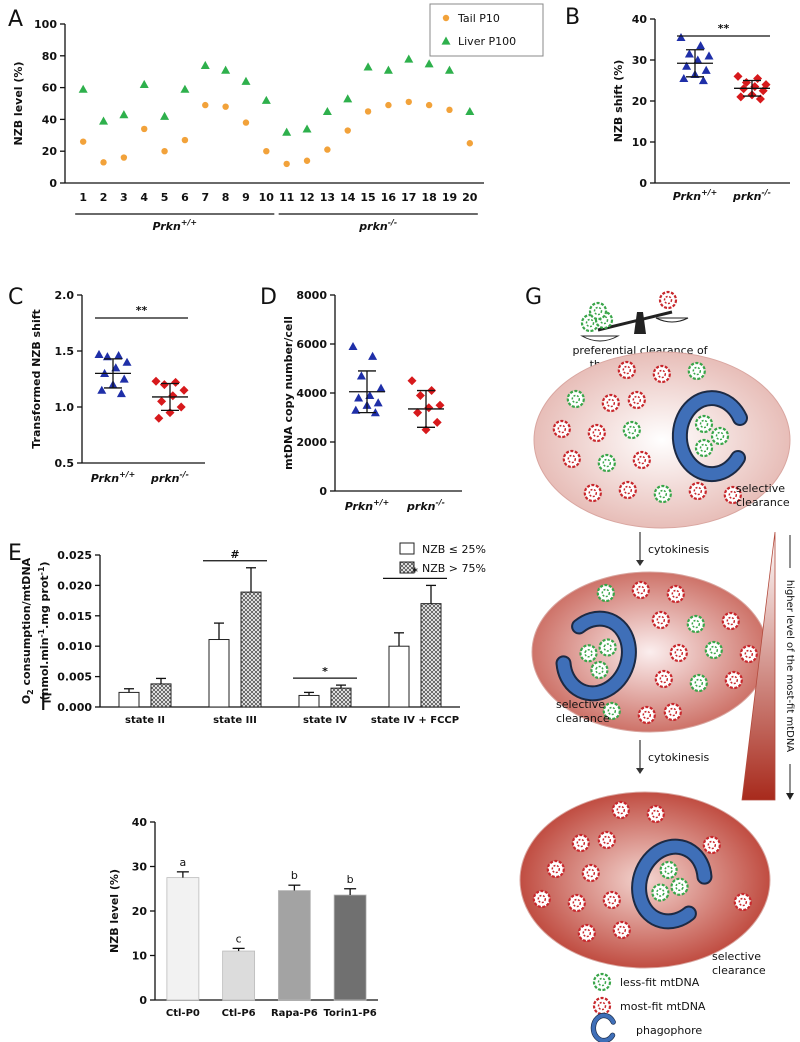 This screenshot has height=1042, width=800. I want to click on y-axis-label-part: (nmol.min, so click(44, 669).